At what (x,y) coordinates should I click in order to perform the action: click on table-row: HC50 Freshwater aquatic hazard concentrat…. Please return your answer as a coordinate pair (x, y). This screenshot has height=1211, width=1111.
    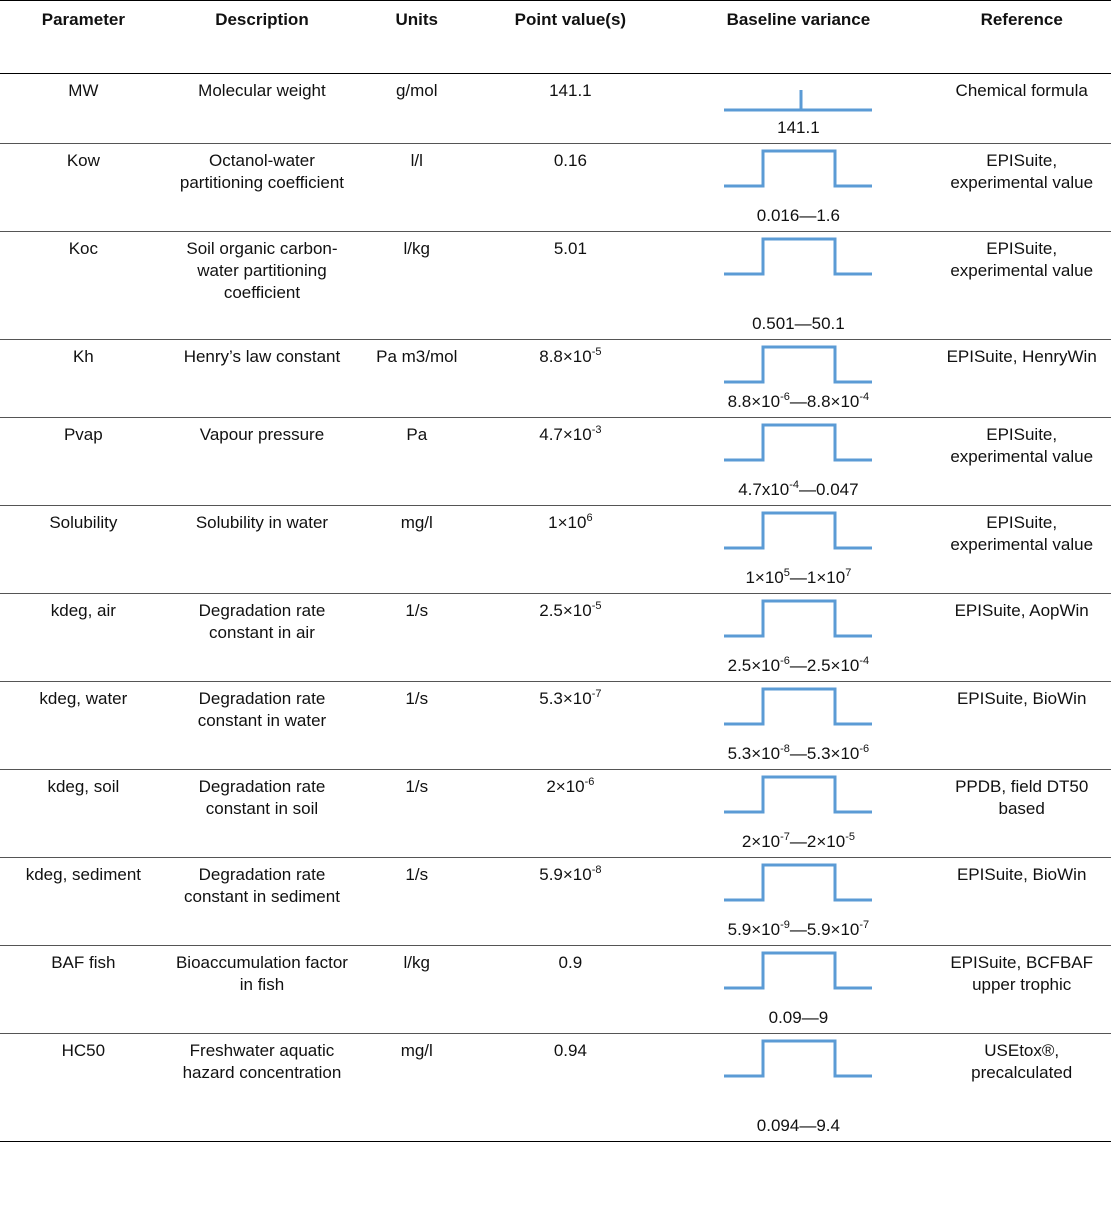
    Looking at the image, I should click on (555, 1087).